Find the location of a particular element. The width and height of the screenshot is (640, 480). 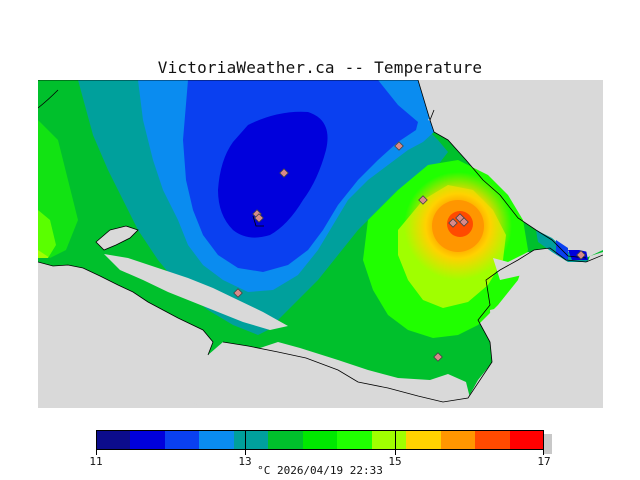

colorbar-tick-label: 13 is located at coordinates (245, 461).